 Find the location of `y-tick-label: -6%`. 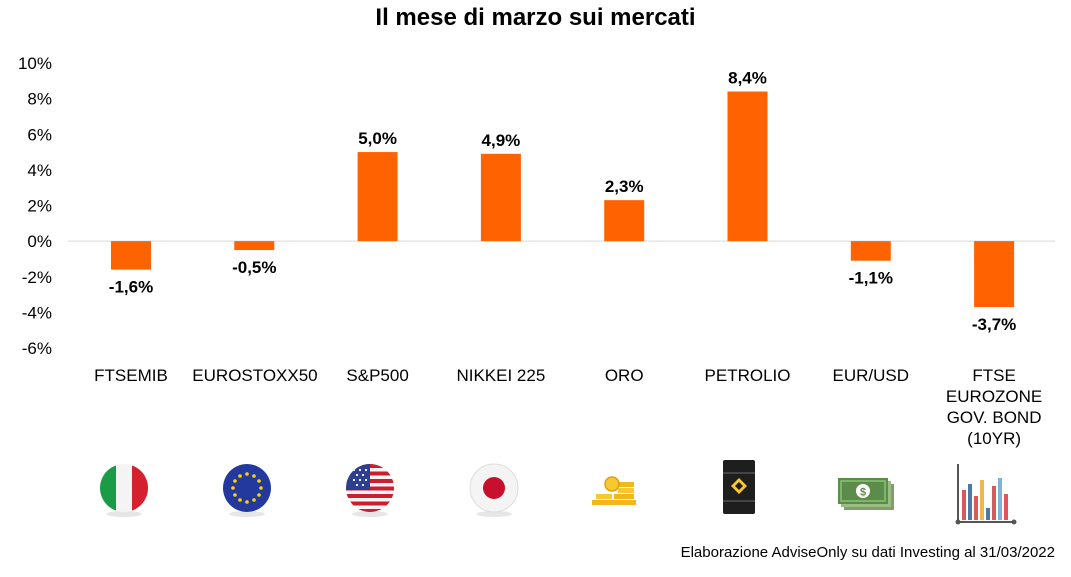

y-tick-label: -6% is located at coordinates (37, 348).